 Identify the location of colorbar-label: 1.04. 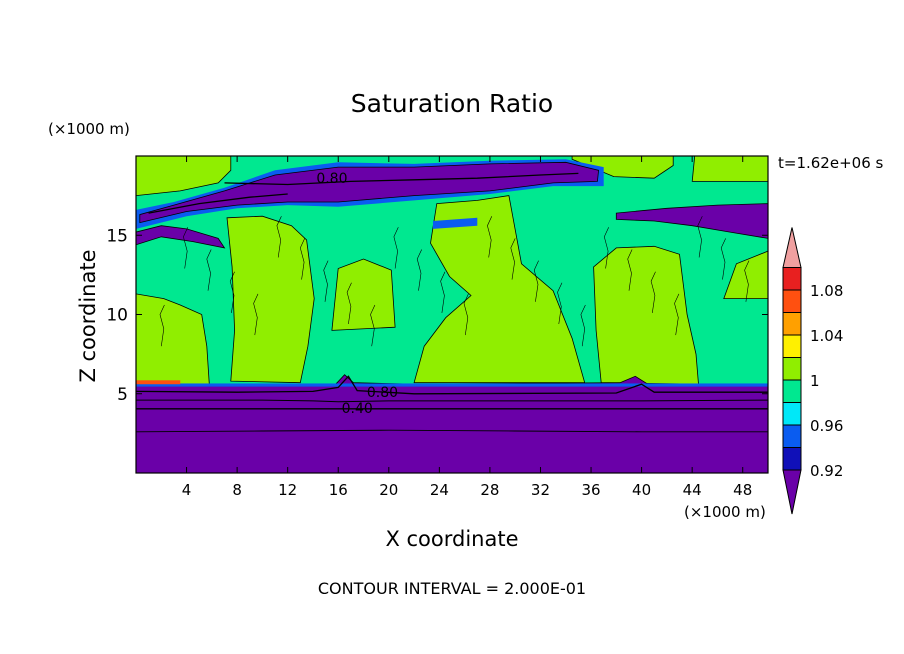
(826, 336).